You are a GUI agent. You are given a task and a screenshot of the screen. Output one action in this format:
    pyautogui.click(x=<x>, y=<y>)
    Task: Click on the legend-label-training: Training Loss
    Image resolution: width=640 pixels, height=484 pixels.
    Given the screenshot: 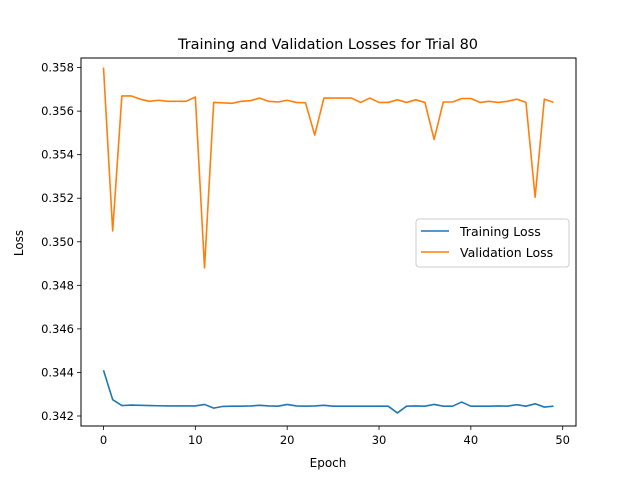 What is the action you would take?
    pyautogui.click(x=500, y=231)
    